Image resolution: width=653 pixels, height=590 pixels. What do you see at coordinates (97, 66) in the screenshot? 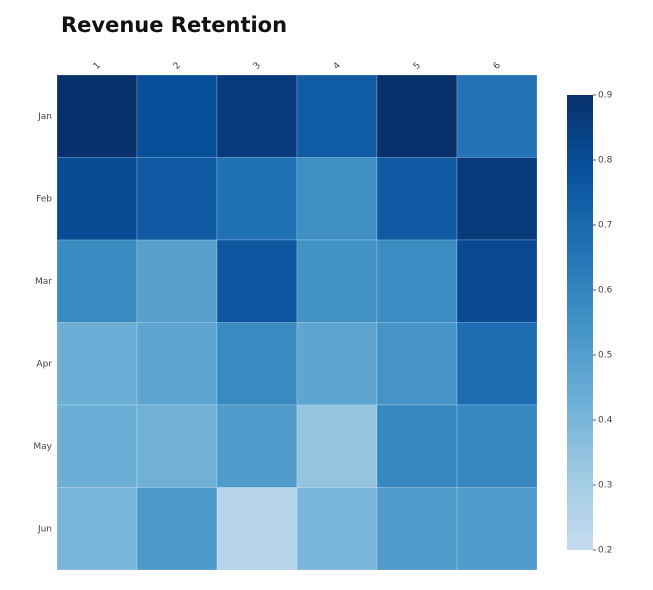
I see `x-tick-label: 1` at bounding box center [97, 66].